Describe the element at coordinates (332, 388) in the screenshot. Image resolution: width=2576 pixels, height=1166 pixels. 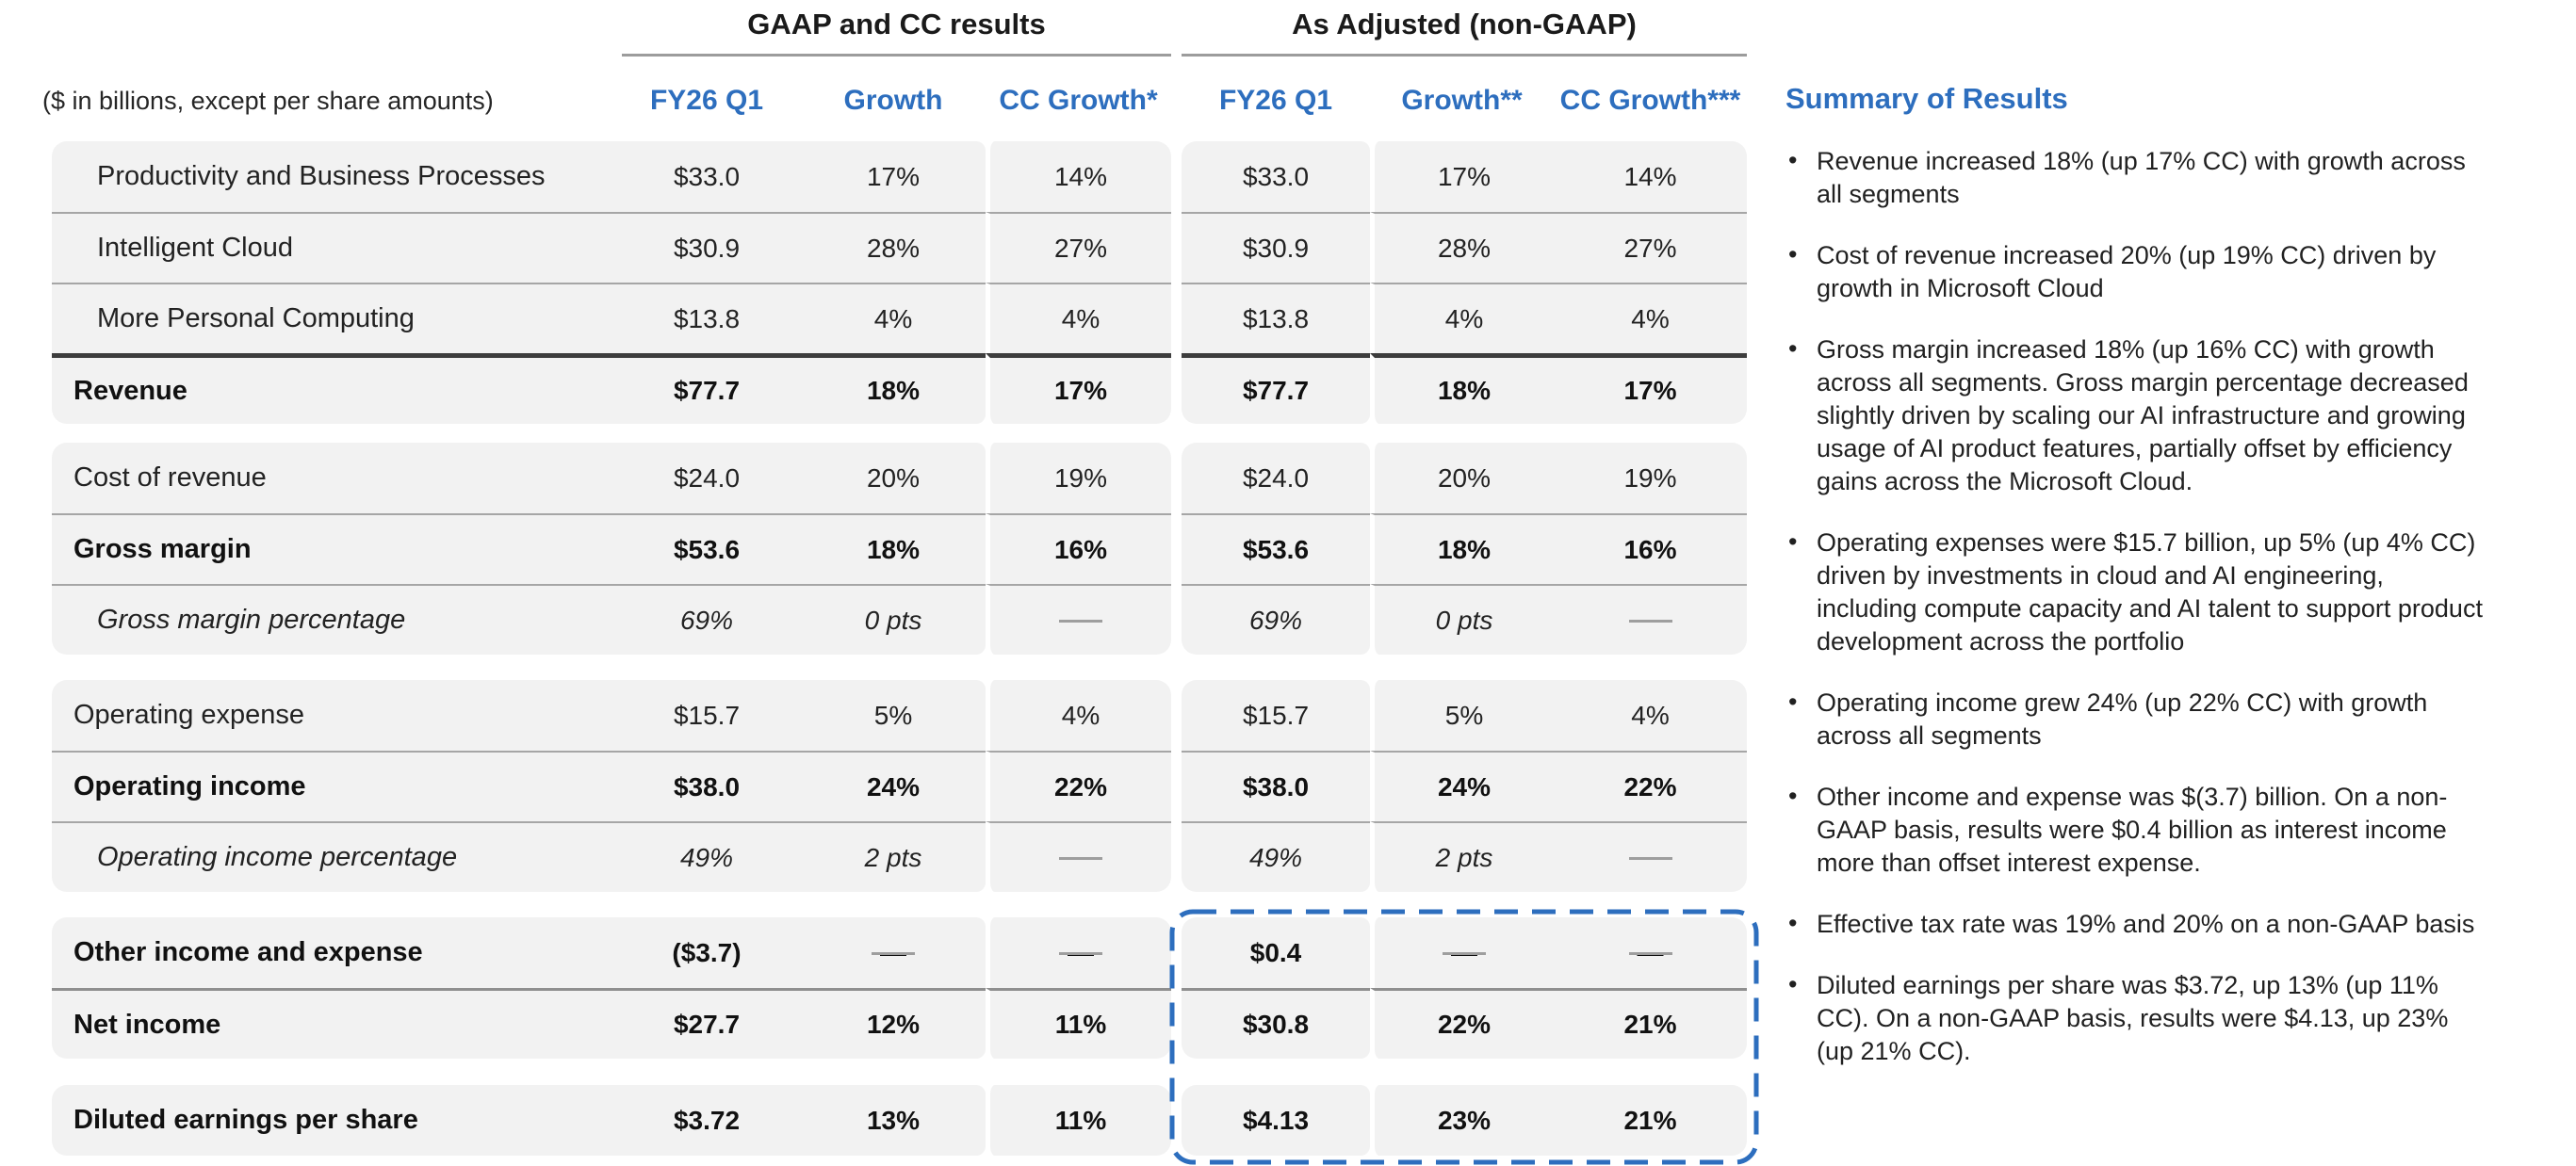
I see `row-label: Revenue` at that location.